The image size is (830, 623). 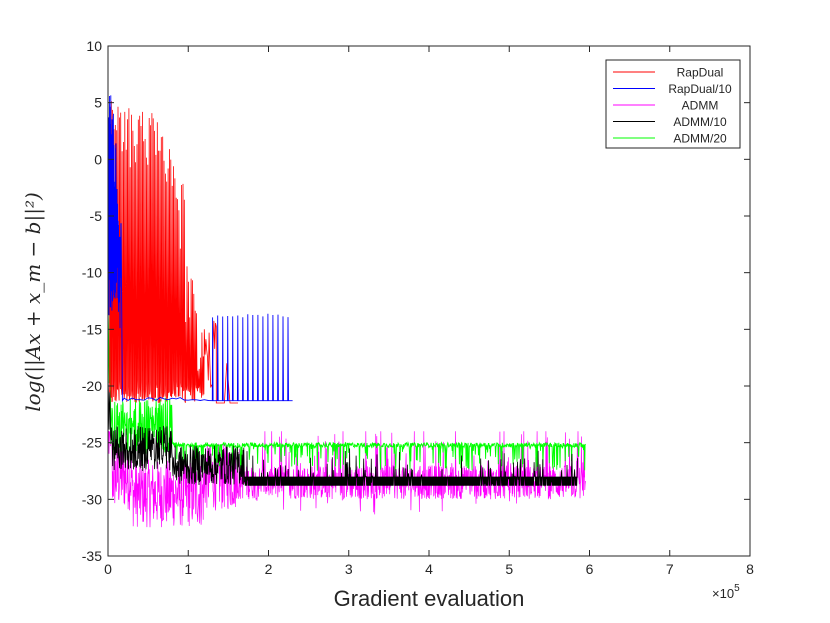 I want to click on legend-label: RapDual, so click(x=700, y=73).